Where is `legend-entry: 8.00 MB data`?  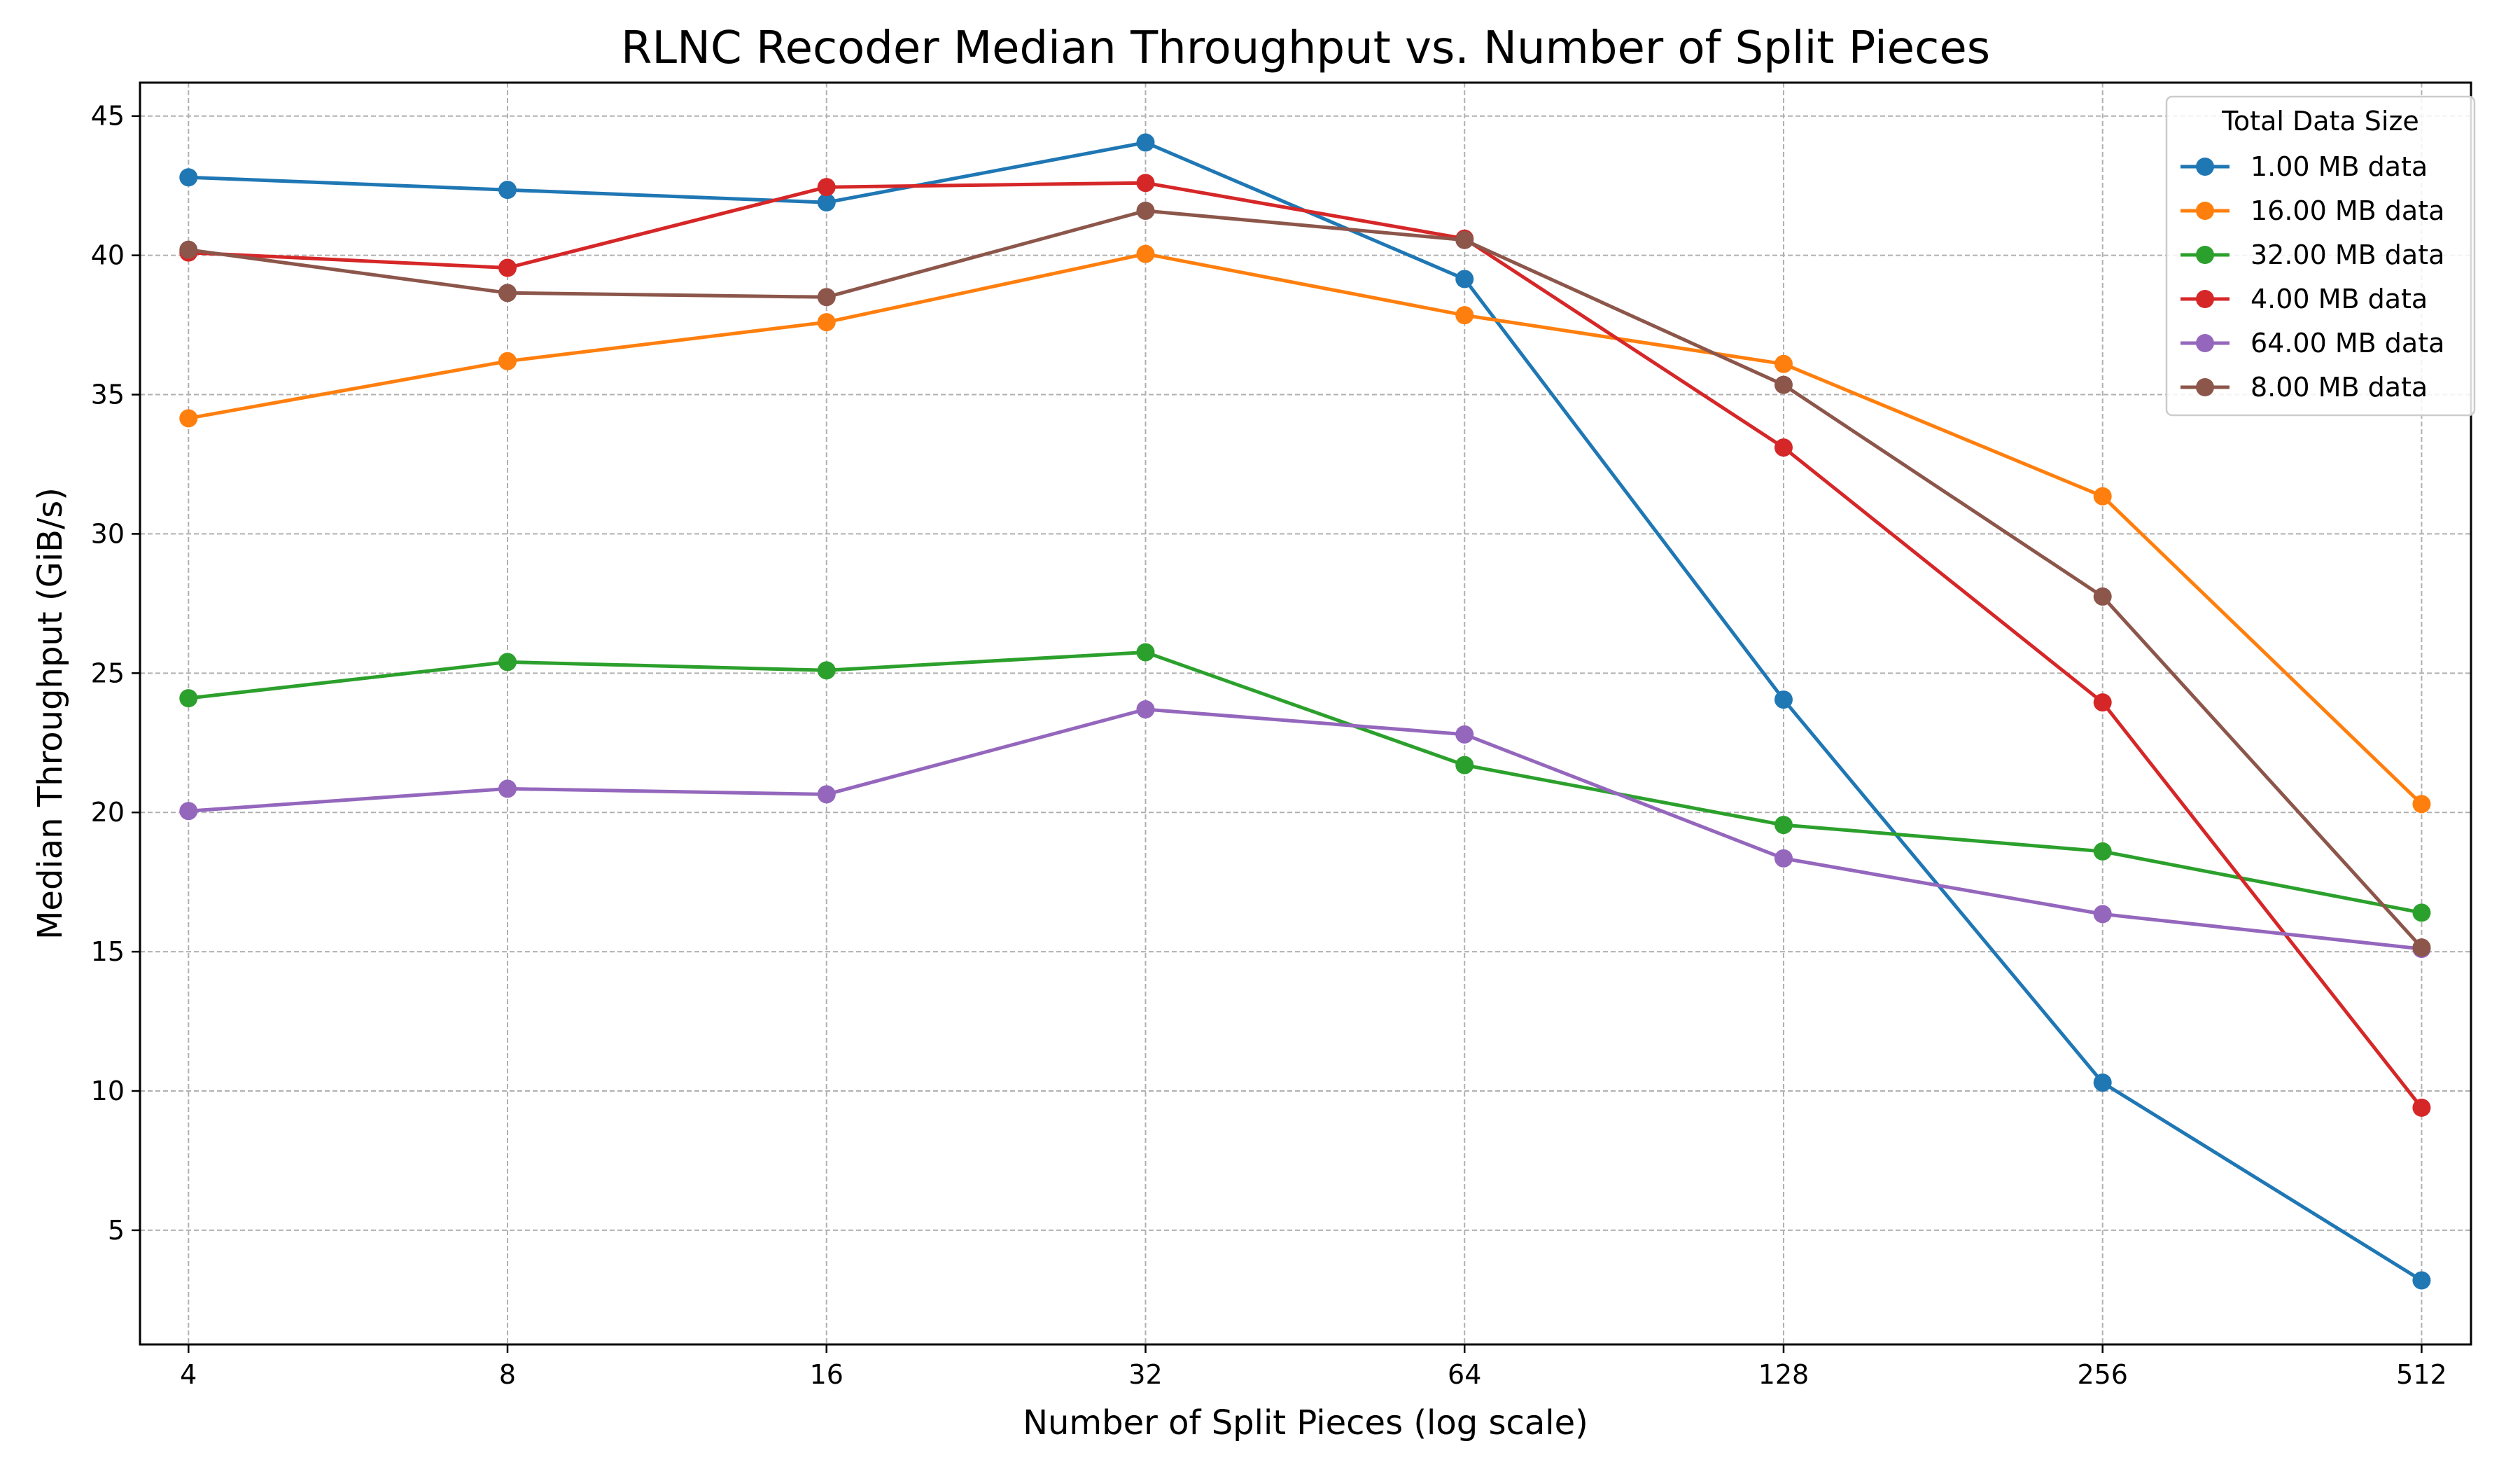
legend-entry: 8.00 MB data is located at coordinates (2304, 387).